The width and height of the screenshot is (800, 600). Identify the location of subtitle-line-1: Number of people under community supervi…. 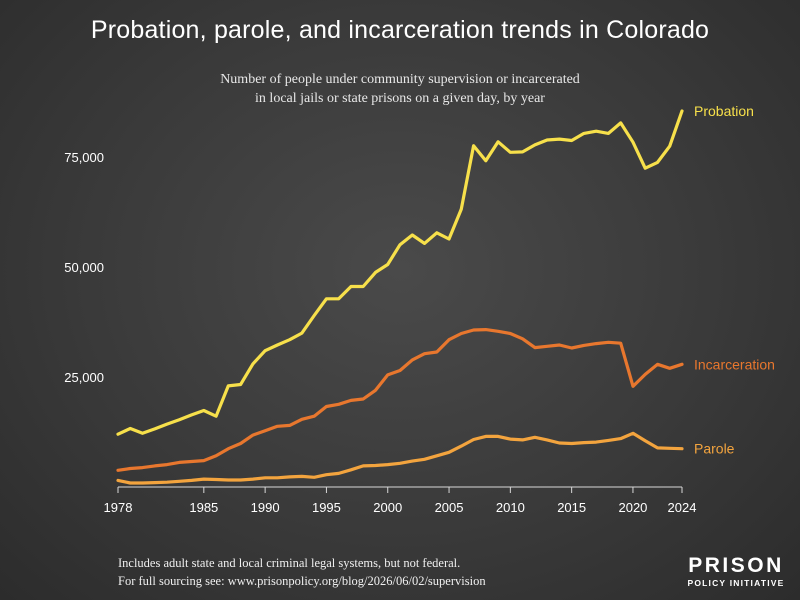
(400, 79).